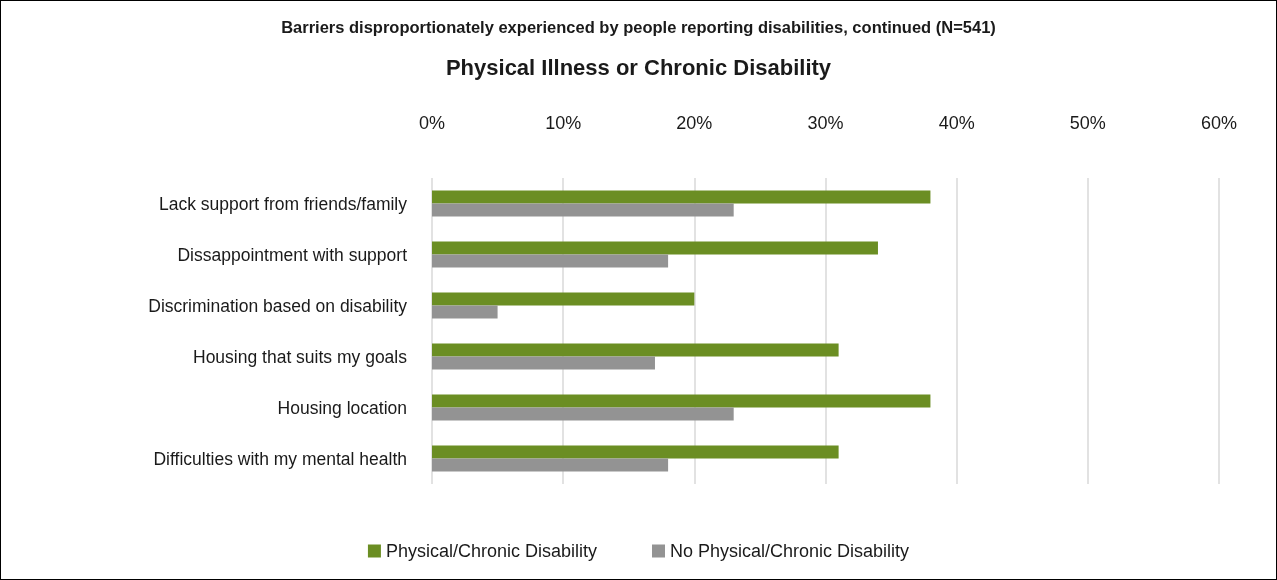 This screenshot has height=580, width=1277. Describe the element at coordinates (825, 123) in the screenshot. I see `x-tick-label: 30%` at that location.